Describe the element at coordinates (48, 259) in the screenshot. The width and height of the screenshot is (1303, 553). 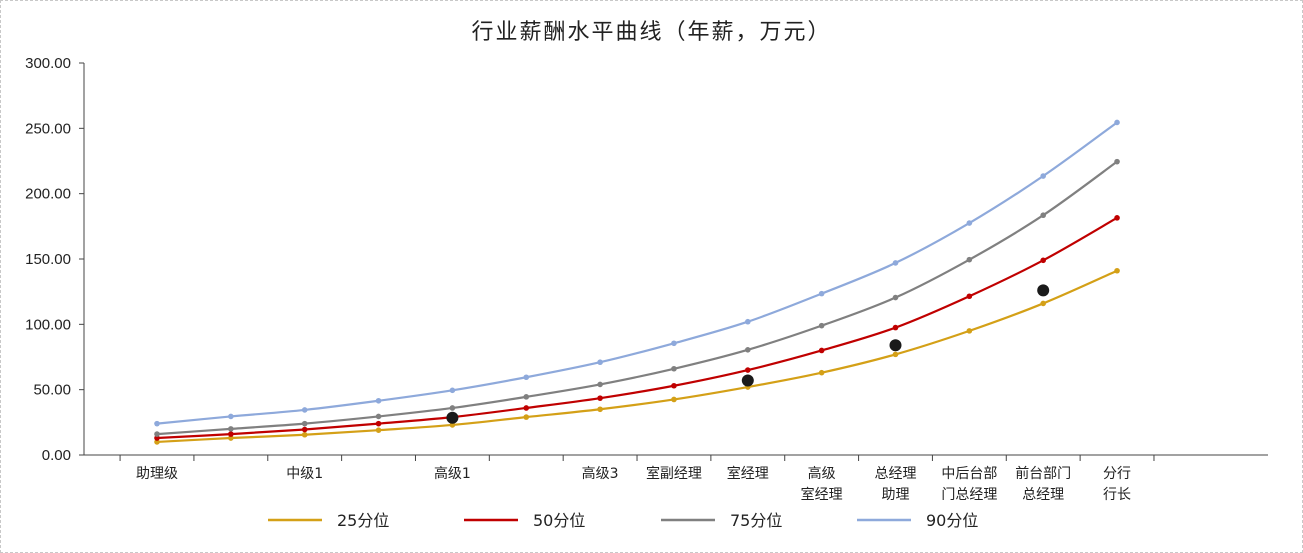
I see `y-tick-label: 150.00` at that location.